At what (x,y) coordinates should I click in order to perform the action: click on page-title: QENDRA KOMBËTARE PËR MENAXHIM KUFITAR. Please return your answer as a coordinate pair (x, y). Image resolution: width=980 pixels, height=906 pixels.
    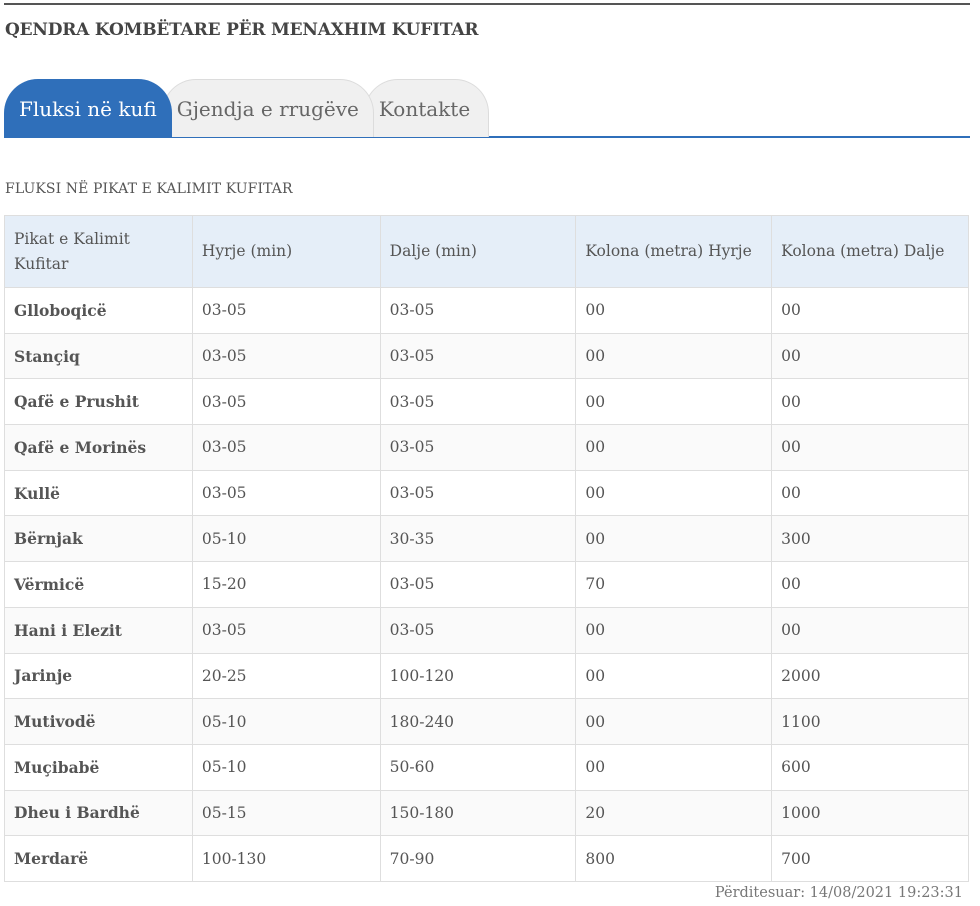
    Looking at the image, I should click on (242, 30).